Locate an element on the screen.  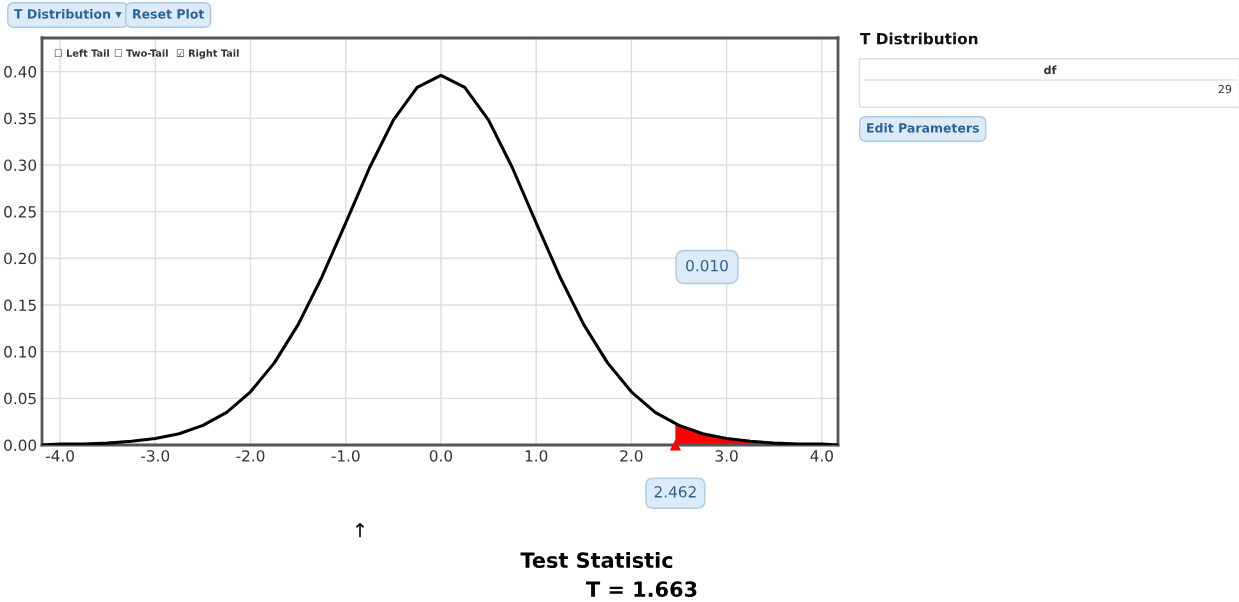
x-tick-label: -3.0 is located at coordinates (155, 456).